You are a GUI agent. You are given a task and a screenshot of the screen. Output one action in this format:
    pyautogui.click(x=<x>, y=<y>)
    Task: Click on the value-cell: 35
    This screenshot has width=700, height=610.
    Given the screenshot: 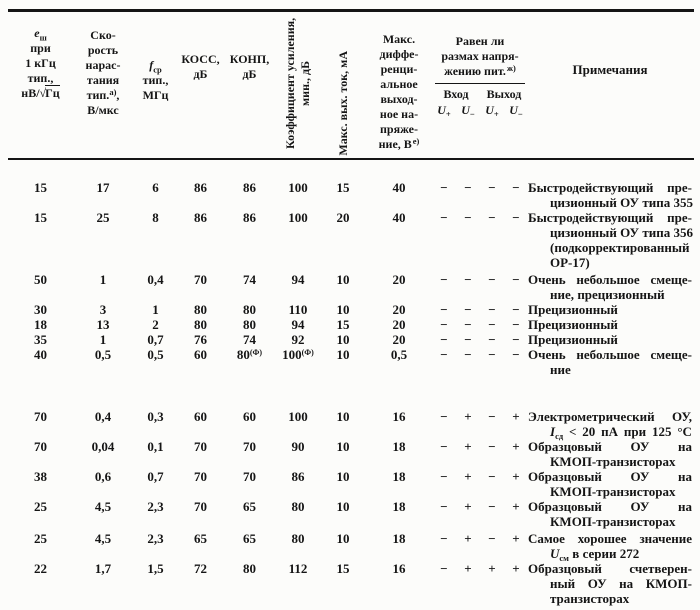 What is the action you would take?
    pyautogui.click(x=40, y=339)
    